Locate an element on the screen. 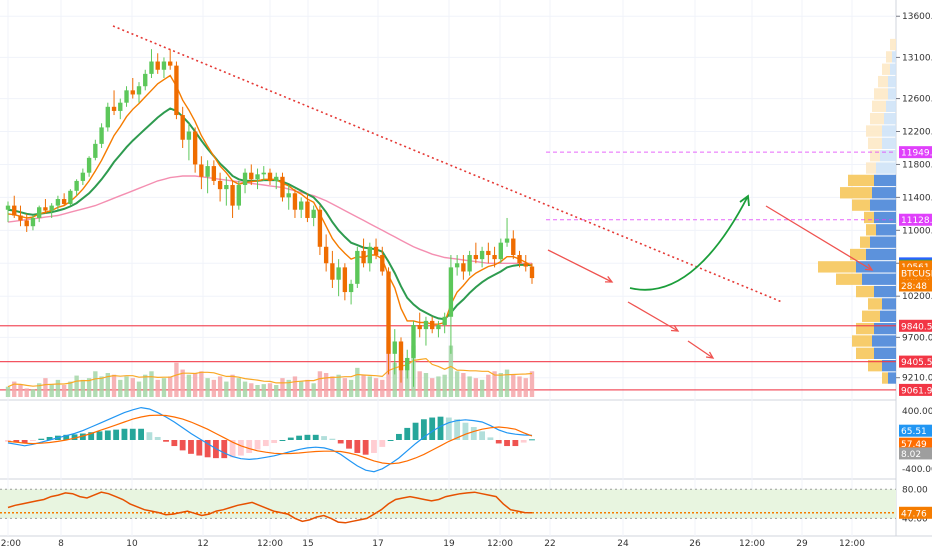  hist-value-tag-box is located at coordinates (915, 453).